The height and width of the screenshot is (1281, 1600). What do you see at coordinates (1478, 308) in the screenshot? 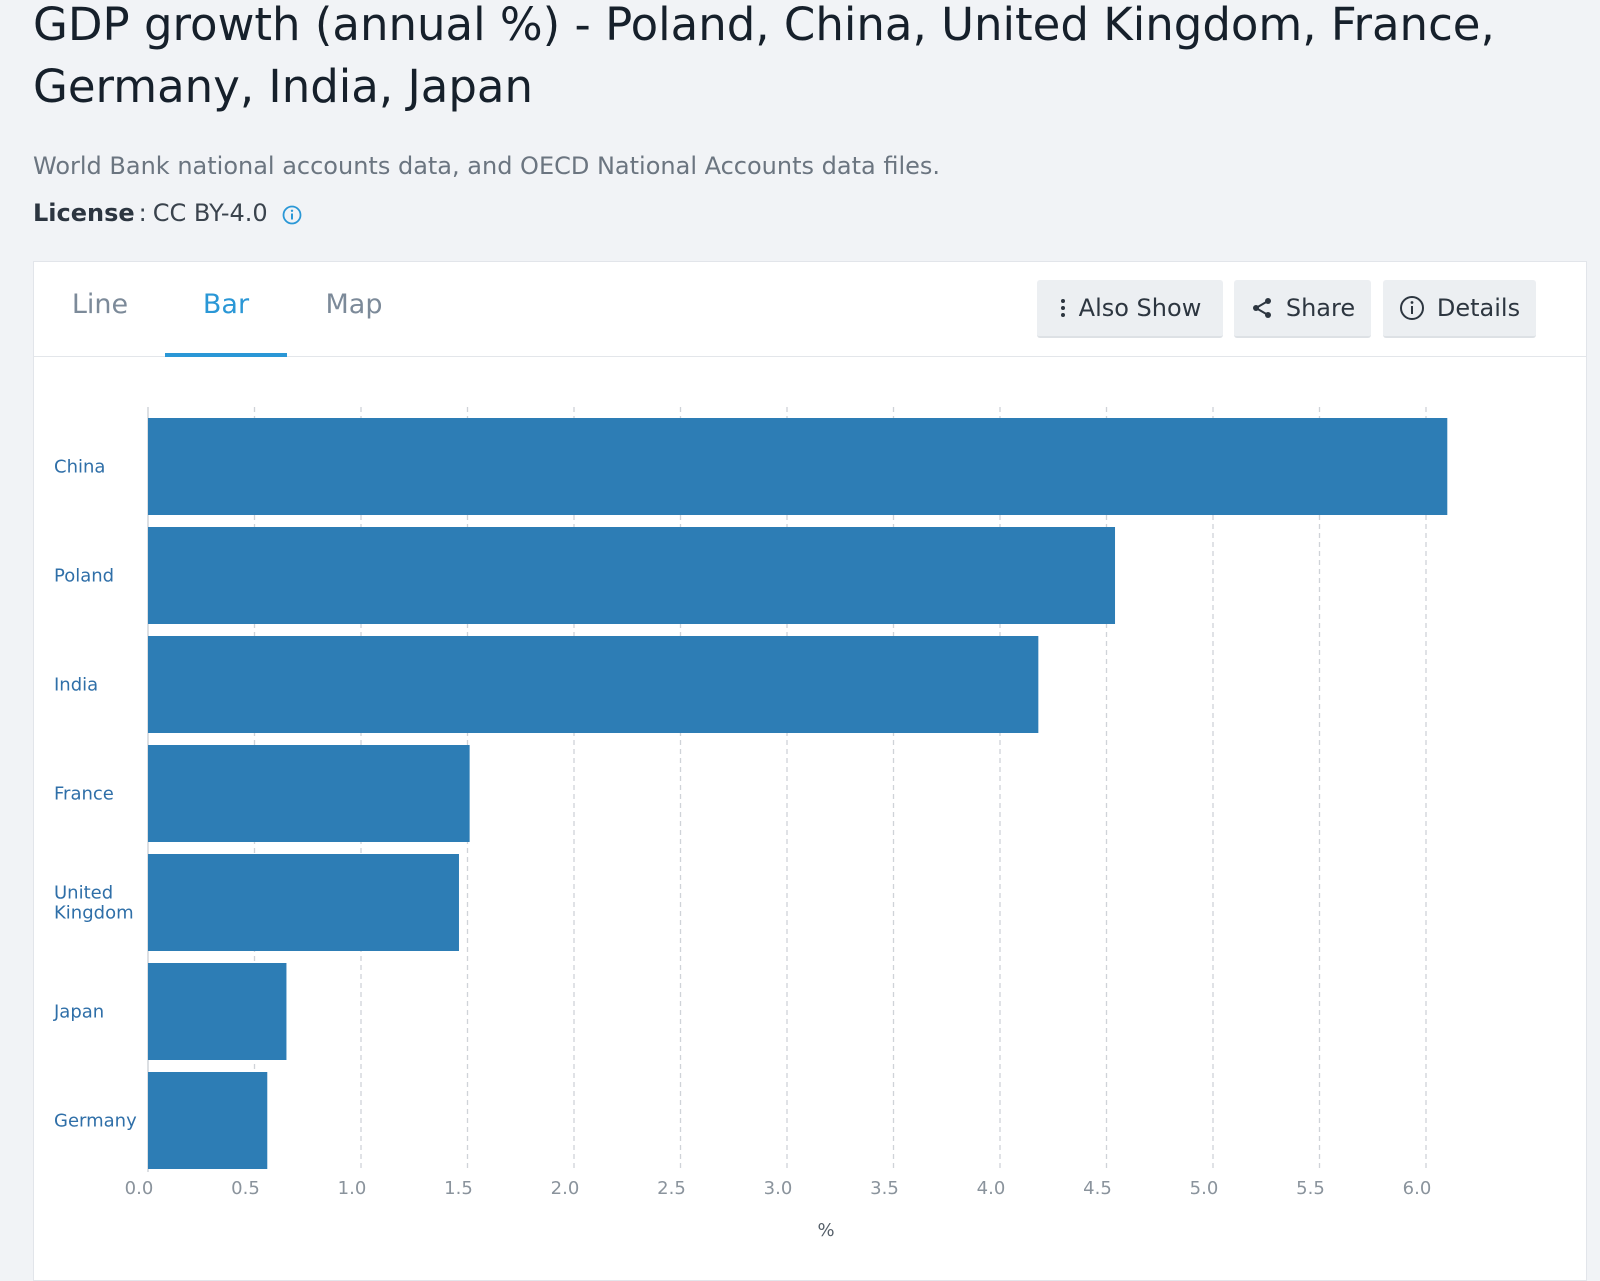
I see `details-label: Details` at bounding box center [1478, 308].